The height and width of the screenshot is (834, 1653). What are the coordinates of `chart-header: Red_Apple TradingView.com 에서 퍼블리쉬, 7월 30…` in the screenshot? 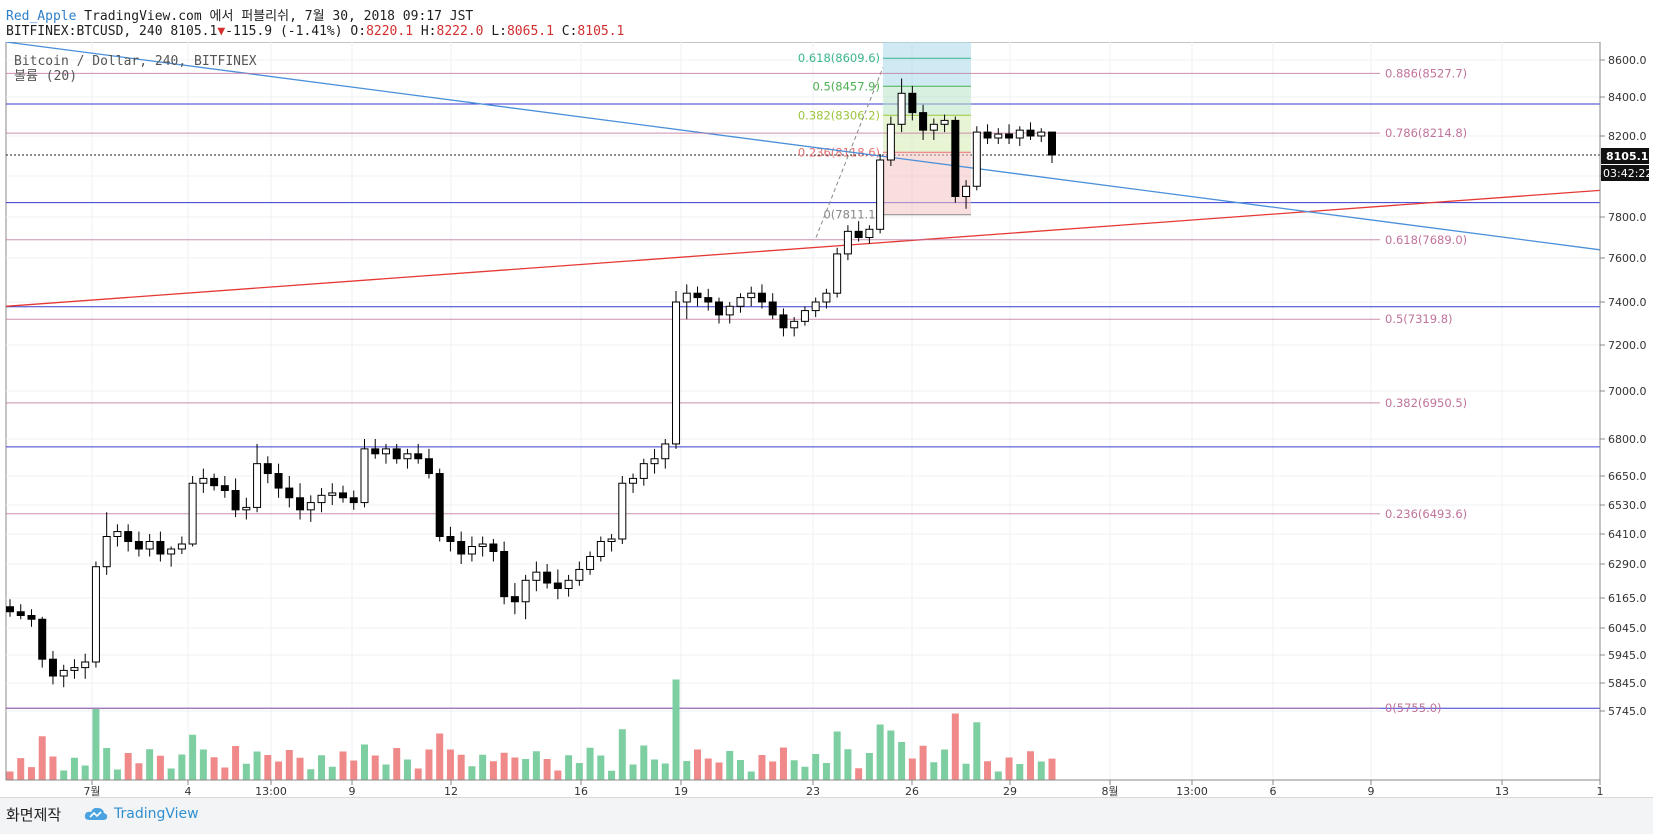 It's located at (826, 21).